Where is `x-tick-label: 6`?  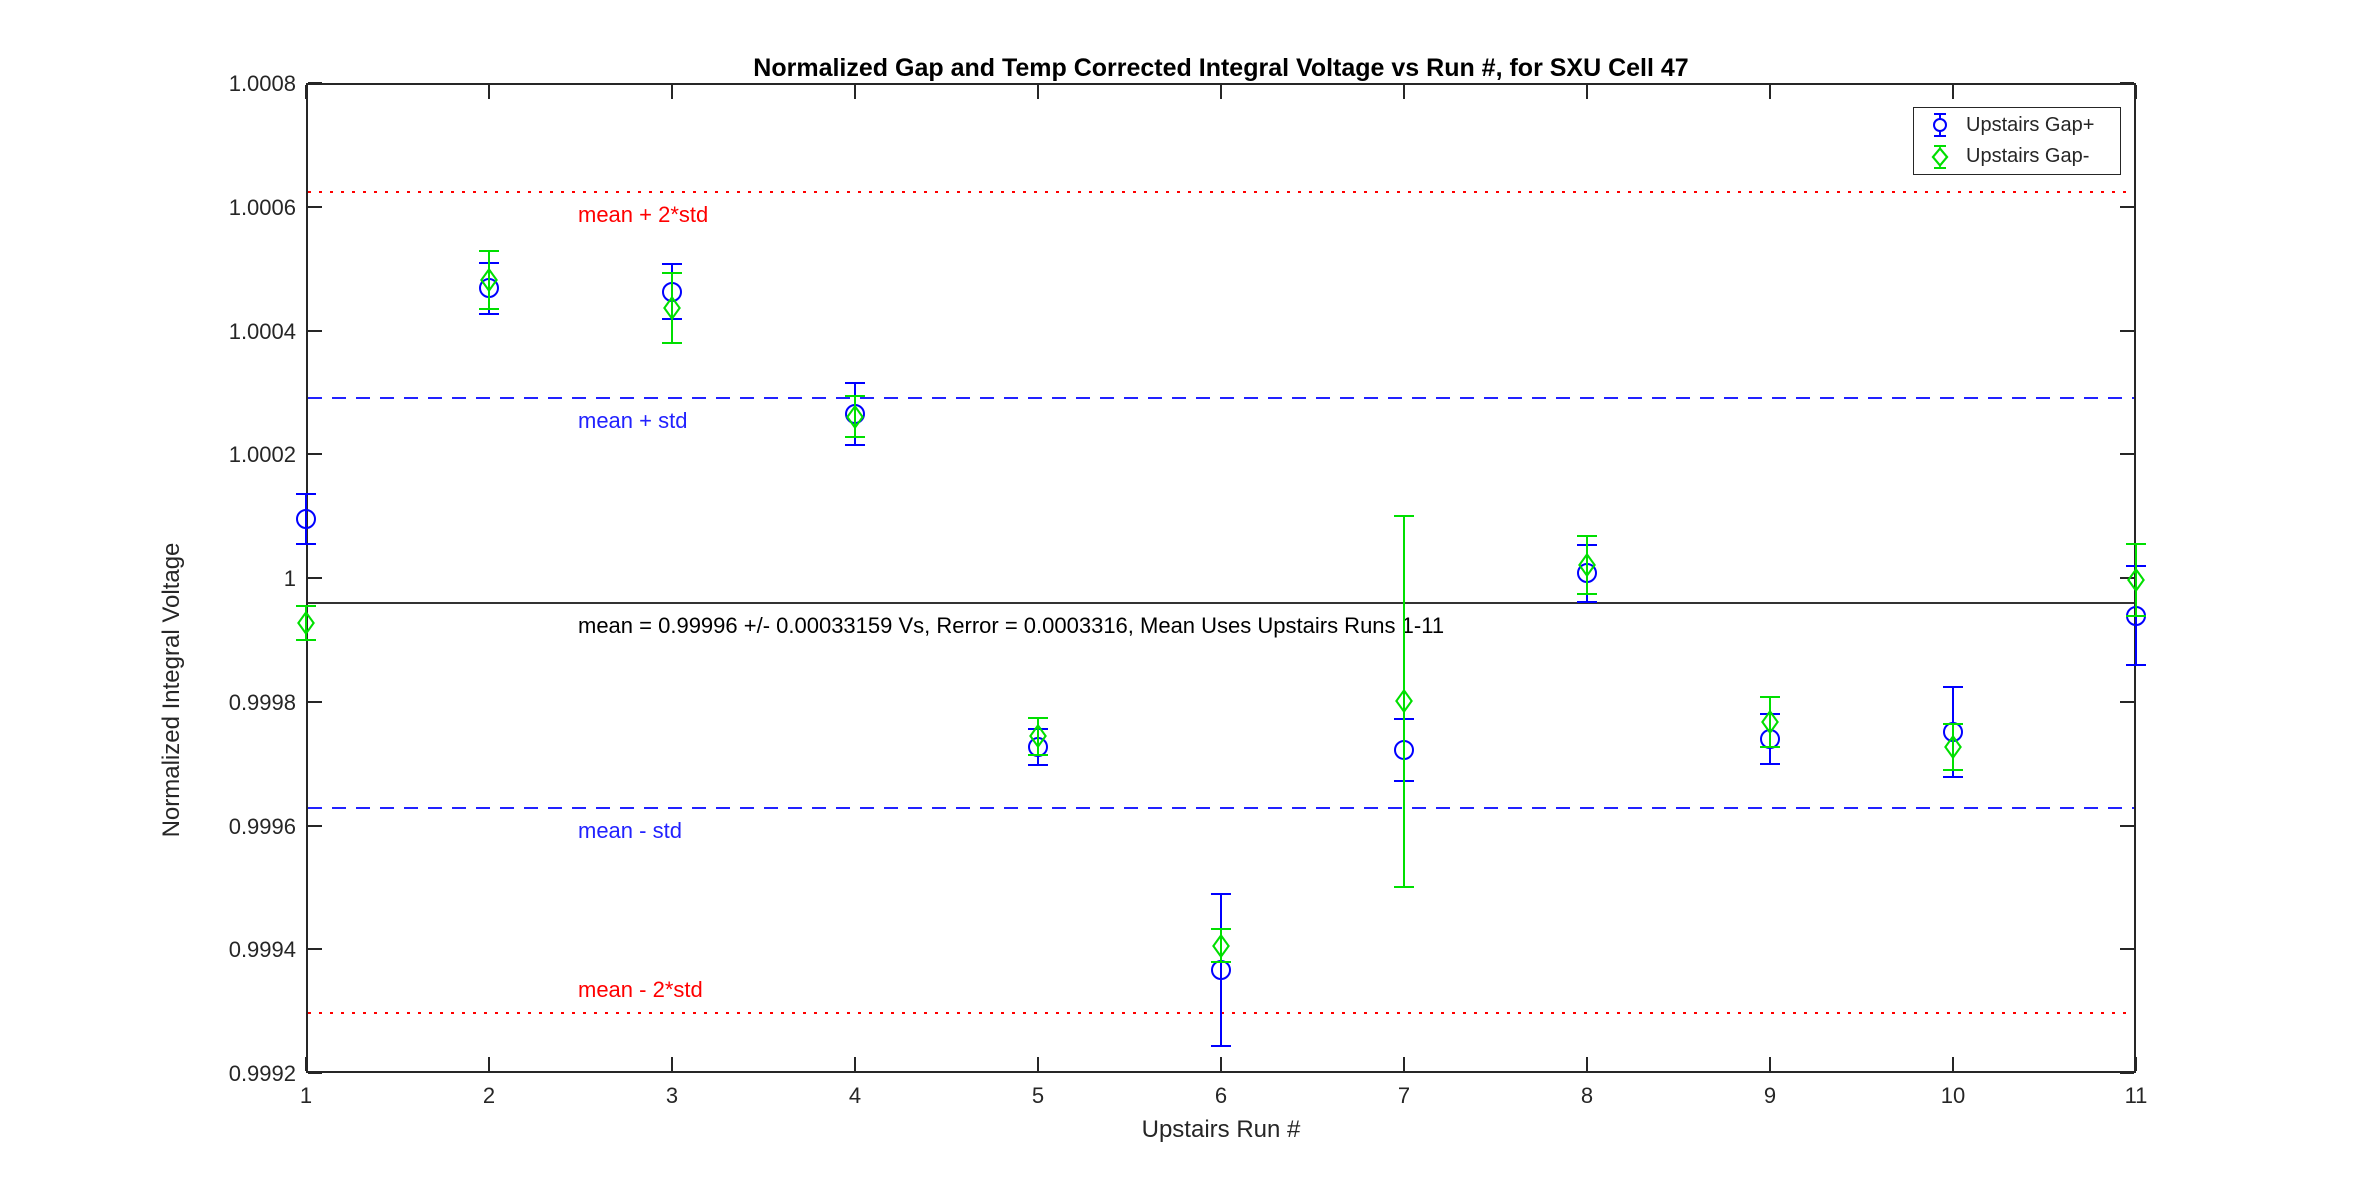 x-tick-label: 6 is located at coordinates (1221, 1095).